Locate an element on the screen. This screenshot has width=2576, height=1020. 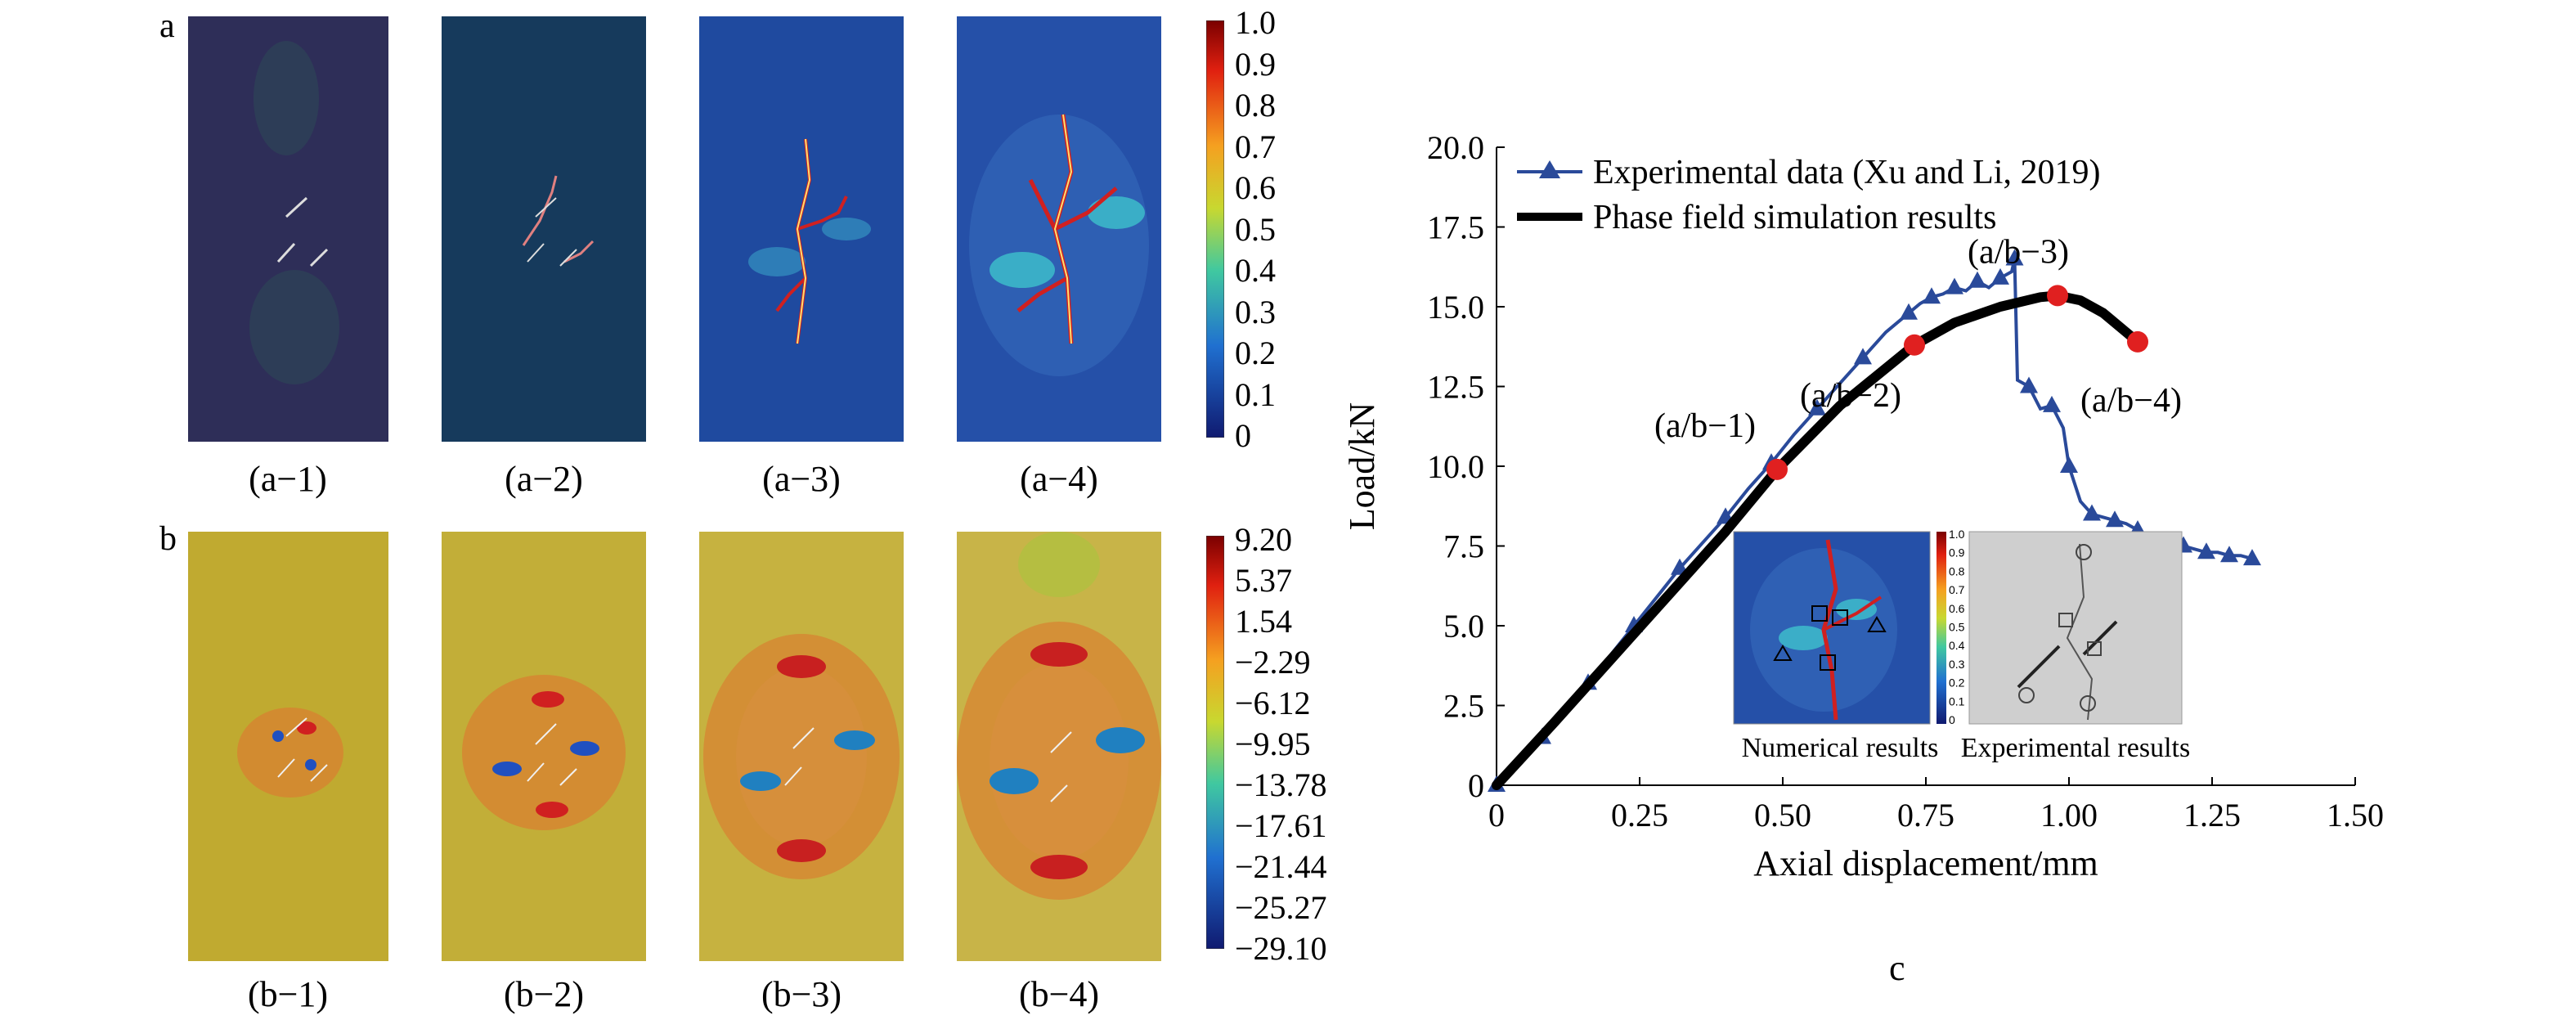
colorbar-b-tick-3: −2.29 is located at coordinates (1273, 663).